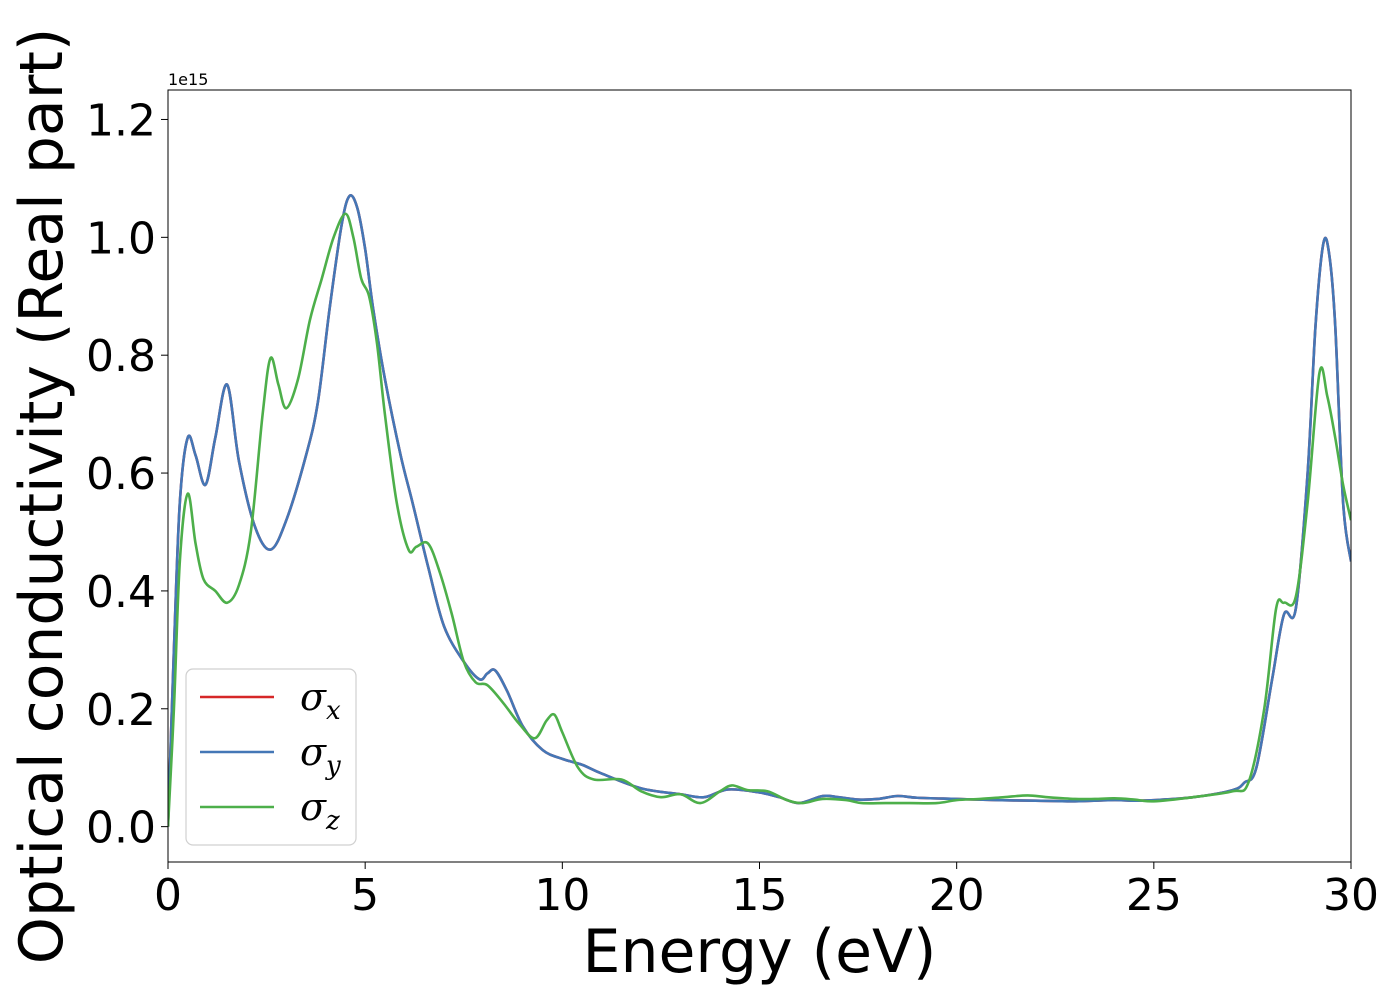  I want to click on y-tick-label: 0.6, so click(121, 474).